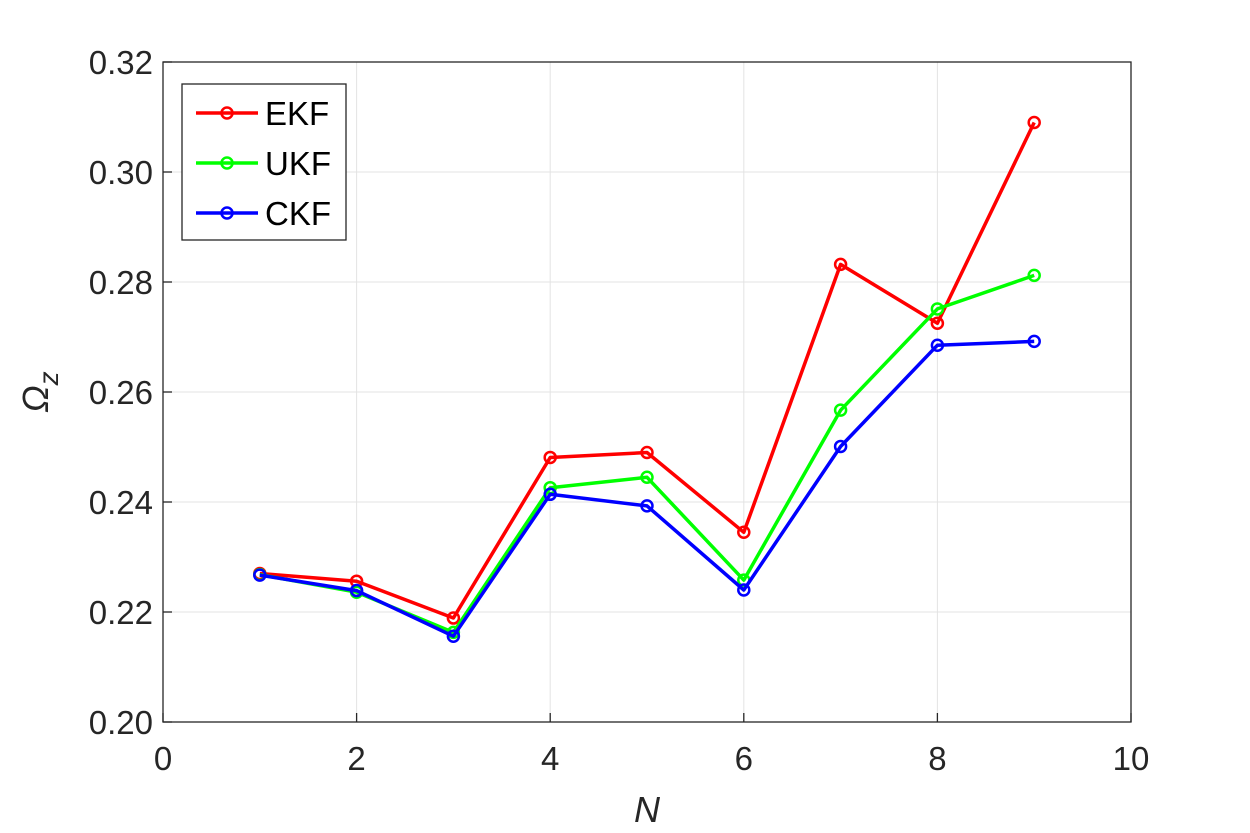 Image resolution: width=1250 pixels, height=833 pixels. I want to click on y-tick-label: 0.32, so click(121, 62).